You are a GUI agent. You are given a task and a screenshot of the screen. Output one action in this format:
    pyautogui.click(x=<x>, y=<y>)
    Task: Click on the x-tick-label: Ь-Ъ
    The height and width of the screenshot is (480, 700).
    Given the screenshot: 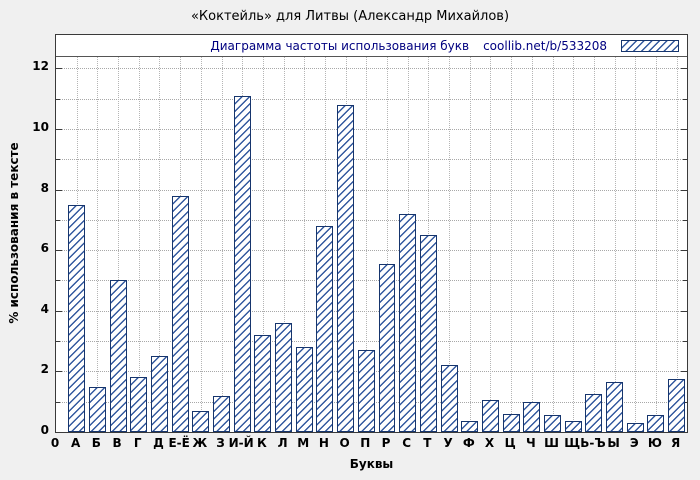 What is the action you would take?
    pyautogui.click(x=593, y=443)
    